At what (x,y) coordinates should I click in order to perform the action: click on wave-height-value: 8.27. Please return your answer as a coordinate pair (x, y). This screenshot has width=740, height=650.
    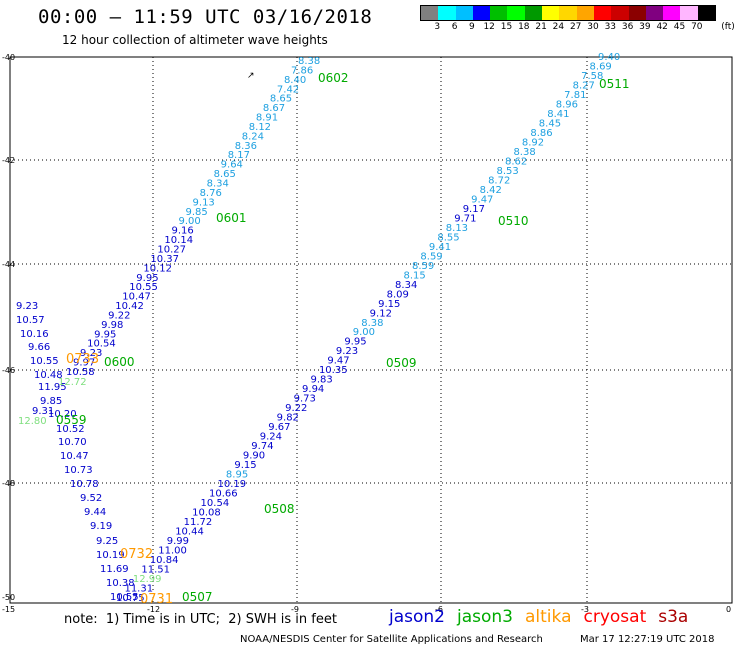
    Looking at the image, I should click on (584, 85).